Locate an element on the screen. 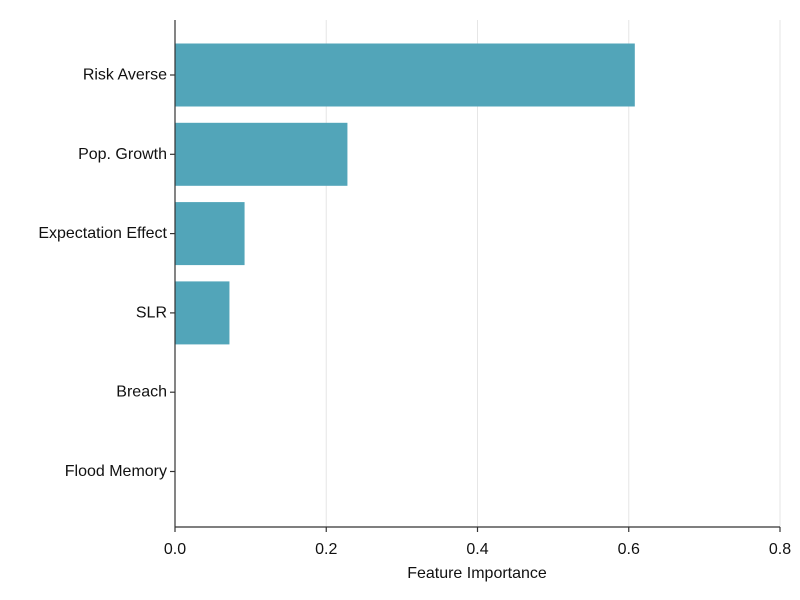 This screenshot has height=600, width=800. x-tick-label: 0.6 is located at coordinates (629, 549).